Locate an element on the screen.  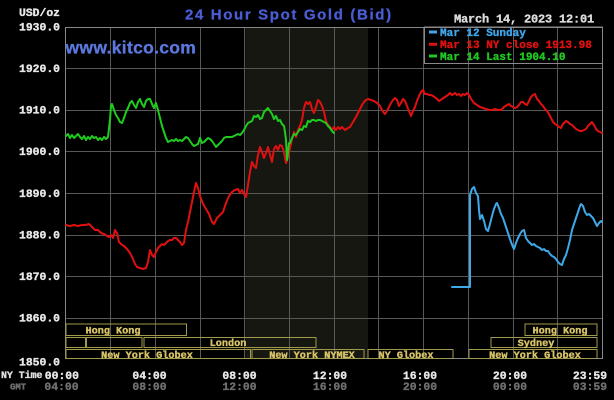
svg-text: Mar 12 Sunday is located at coordinates (483, 34).